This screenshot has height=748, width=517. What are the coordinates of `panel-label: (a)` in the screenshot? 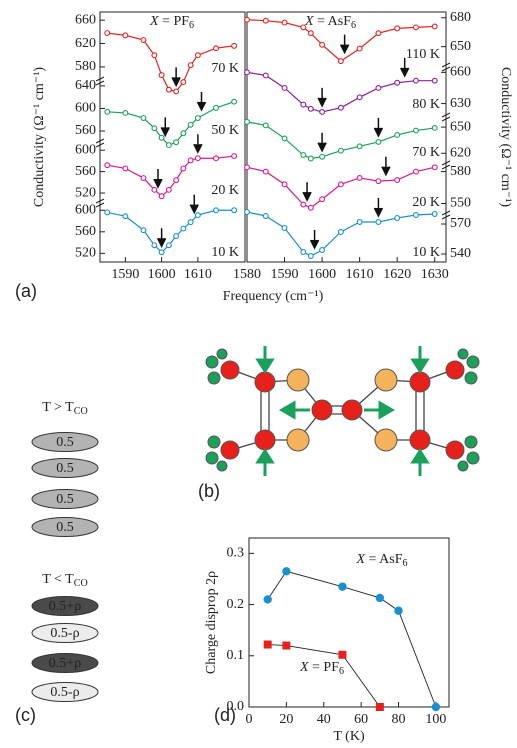 It's located at (26, 291).